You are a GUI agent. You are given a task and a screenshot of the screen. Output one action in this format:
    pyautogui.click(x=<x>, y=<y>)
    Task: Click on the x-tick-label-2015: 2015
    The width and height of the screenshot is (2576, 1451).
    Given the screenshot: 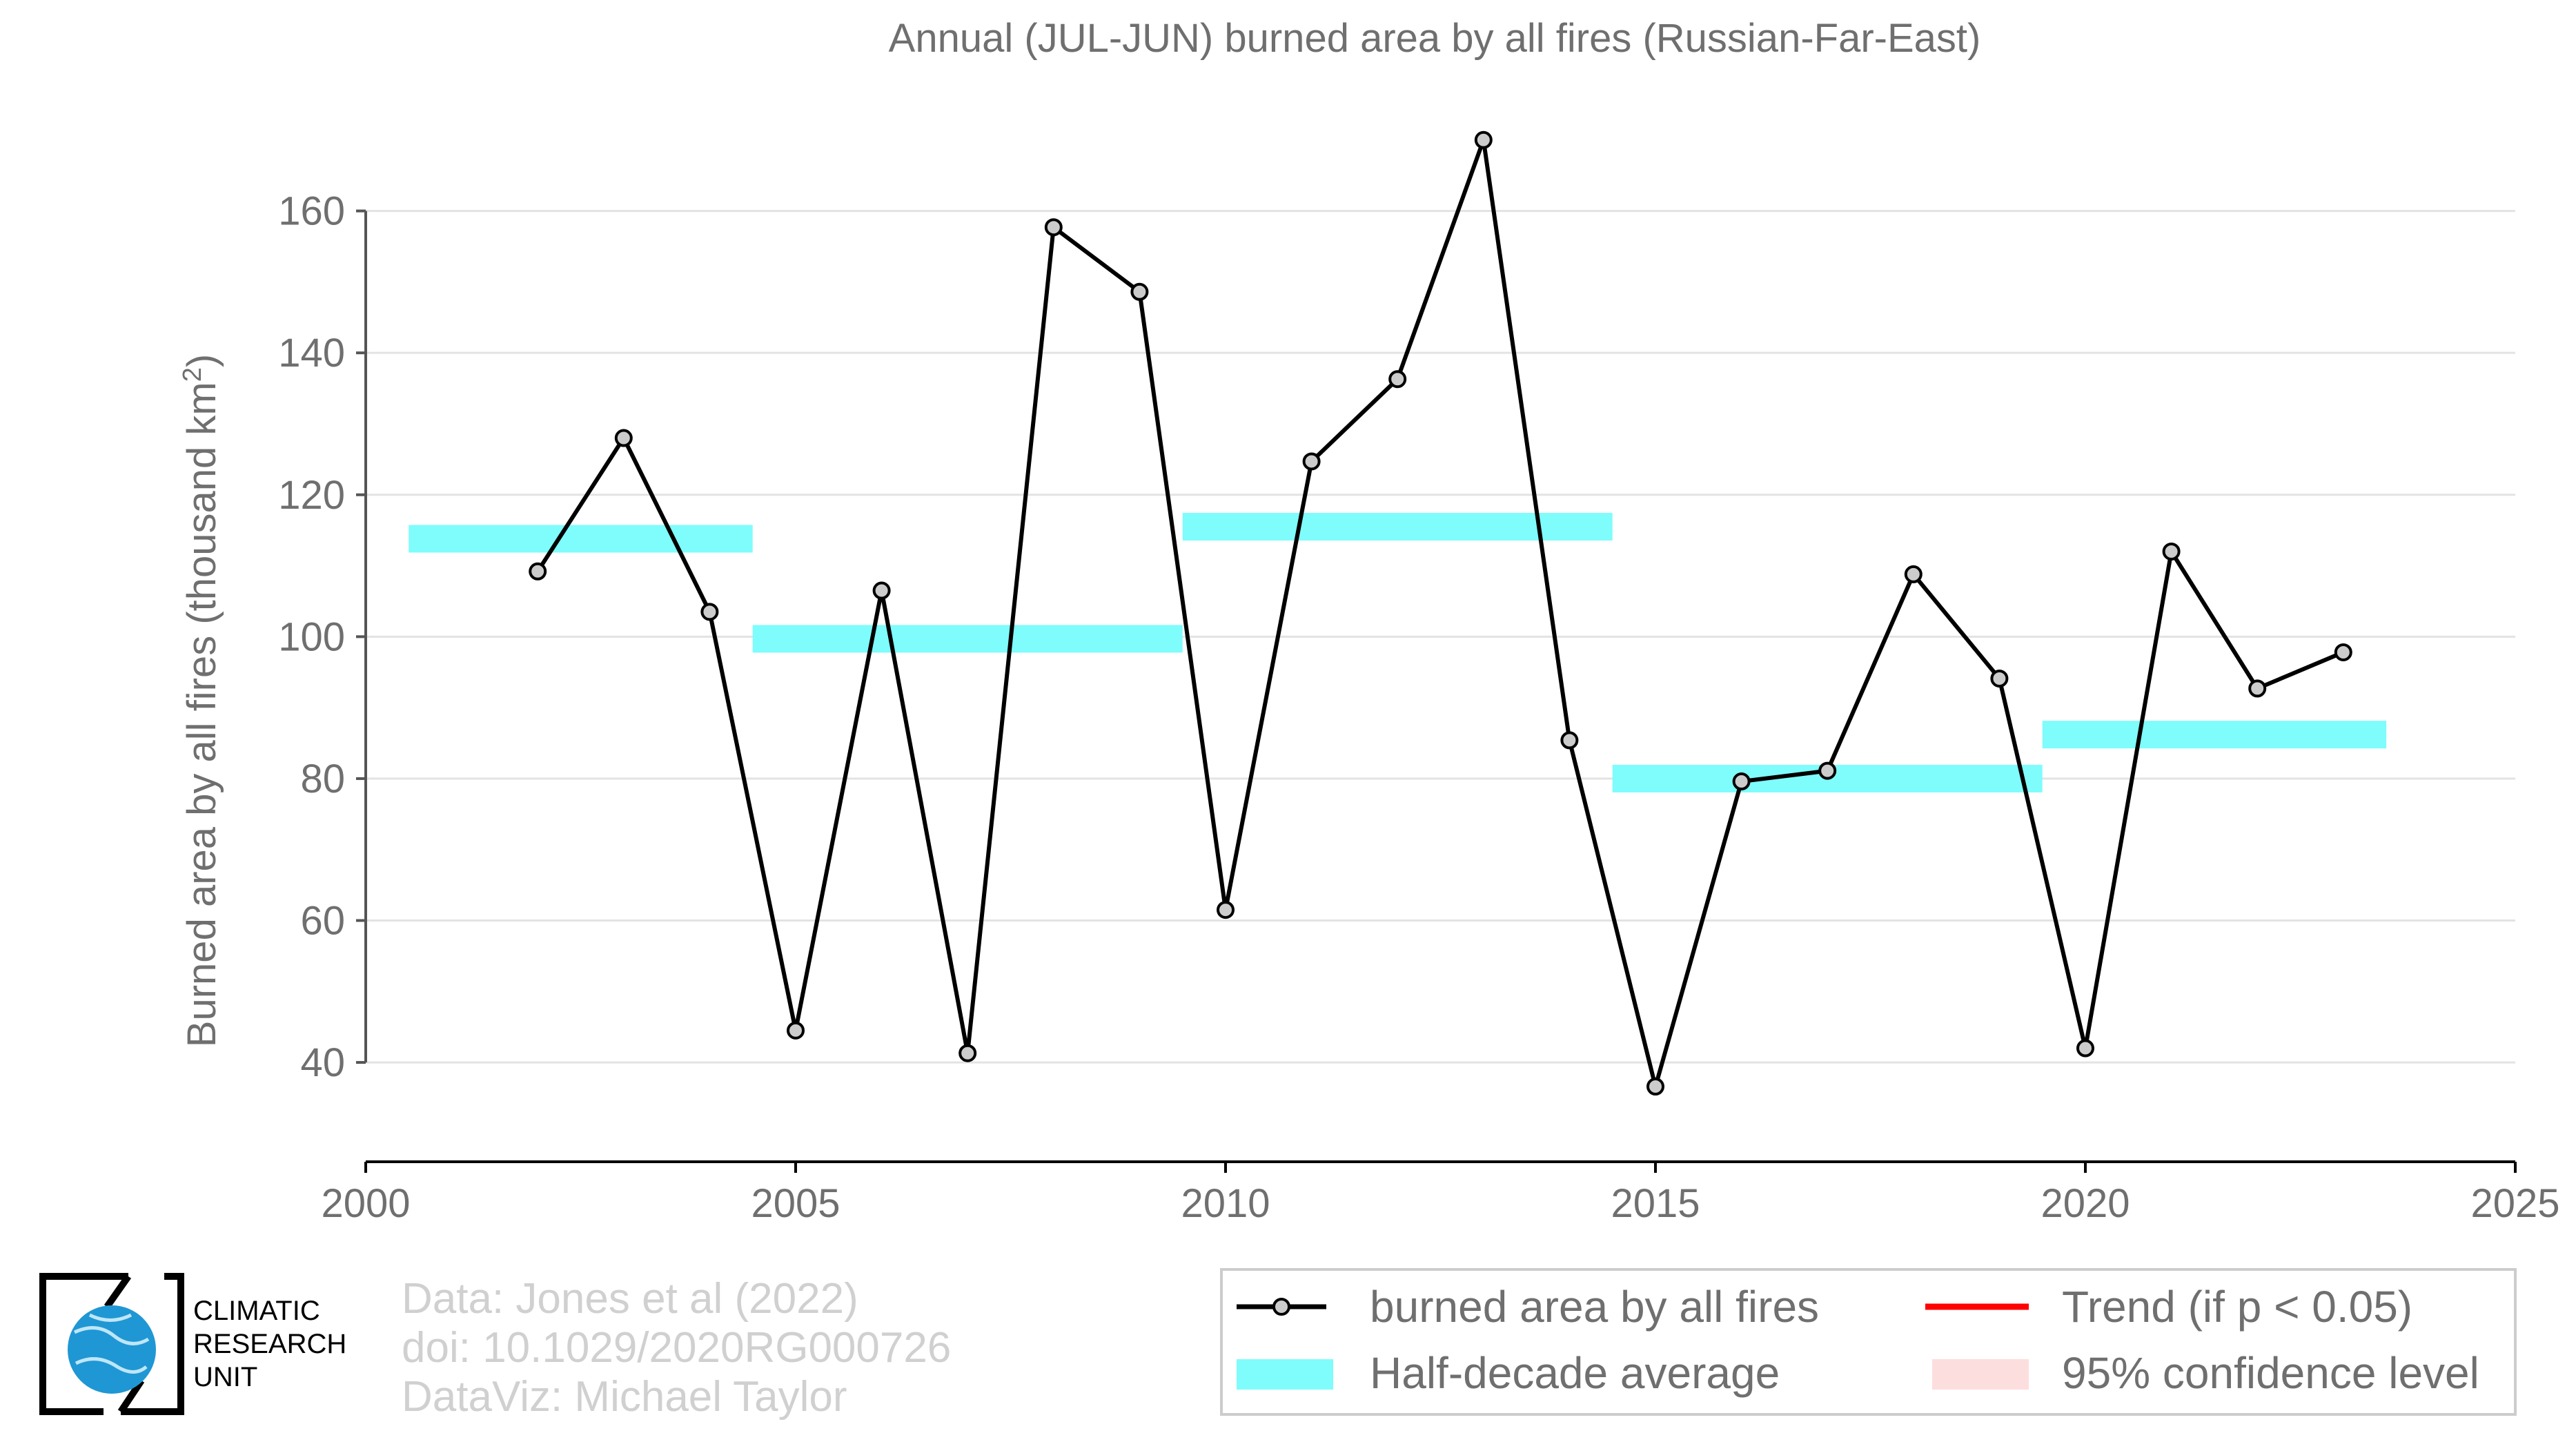 What is the action you would take?
    pyautogui.click(x=1655, y=1203)
    